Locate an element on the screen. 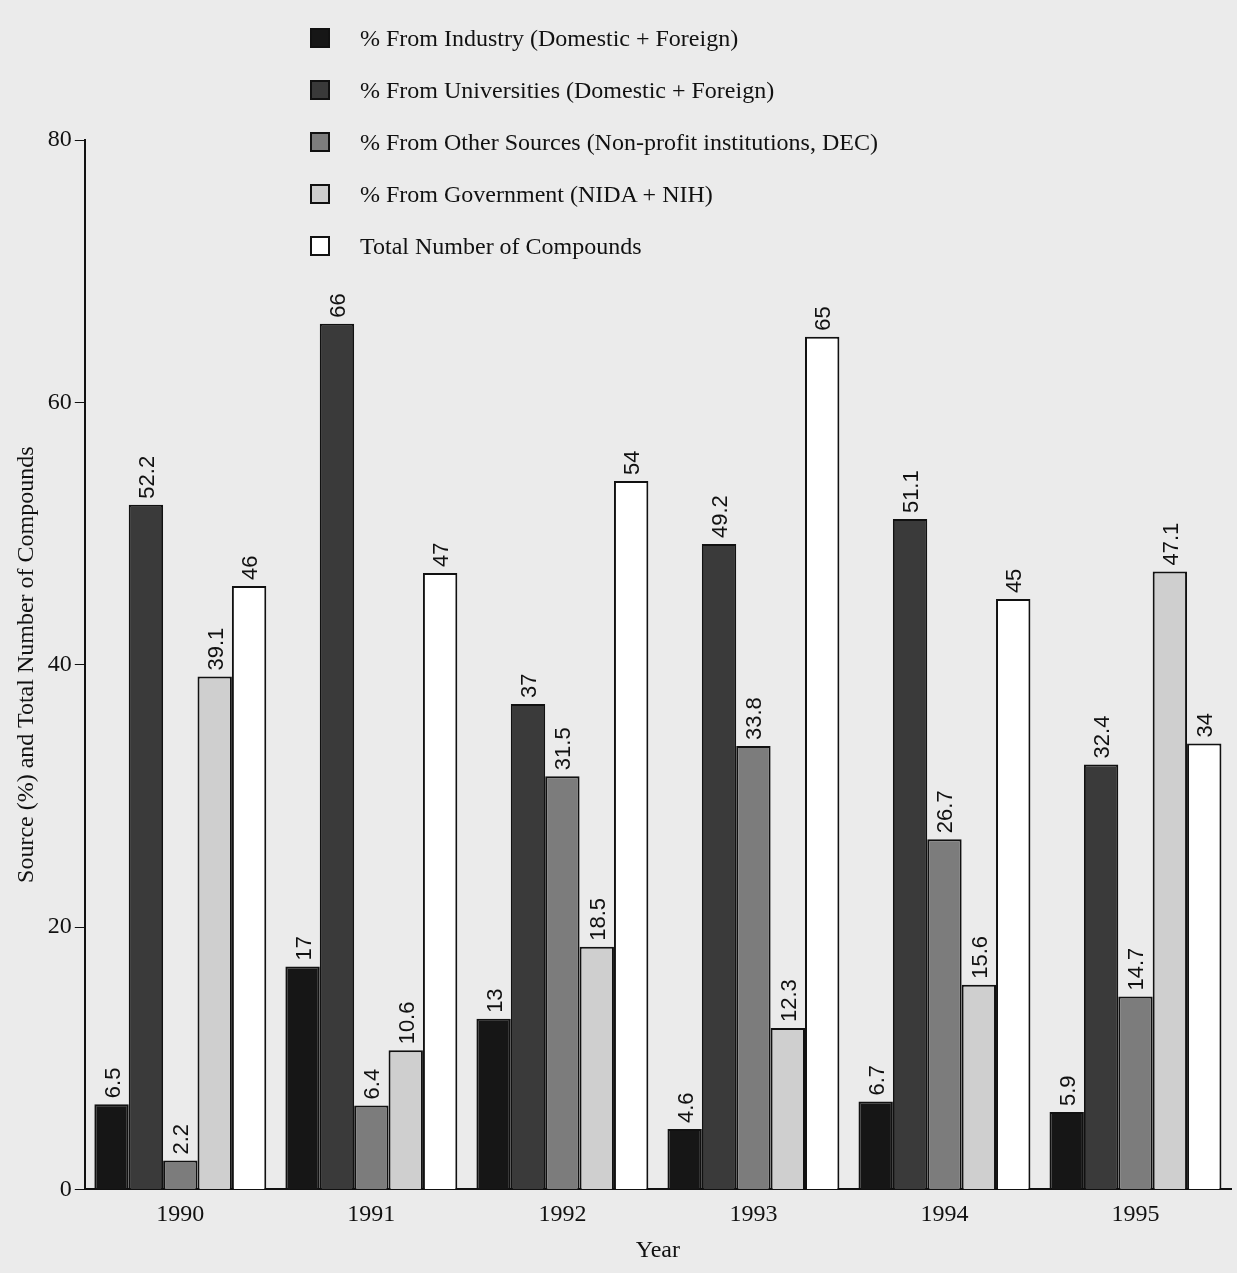  data-label: 12.3 is located at coordinates (788, 1001).